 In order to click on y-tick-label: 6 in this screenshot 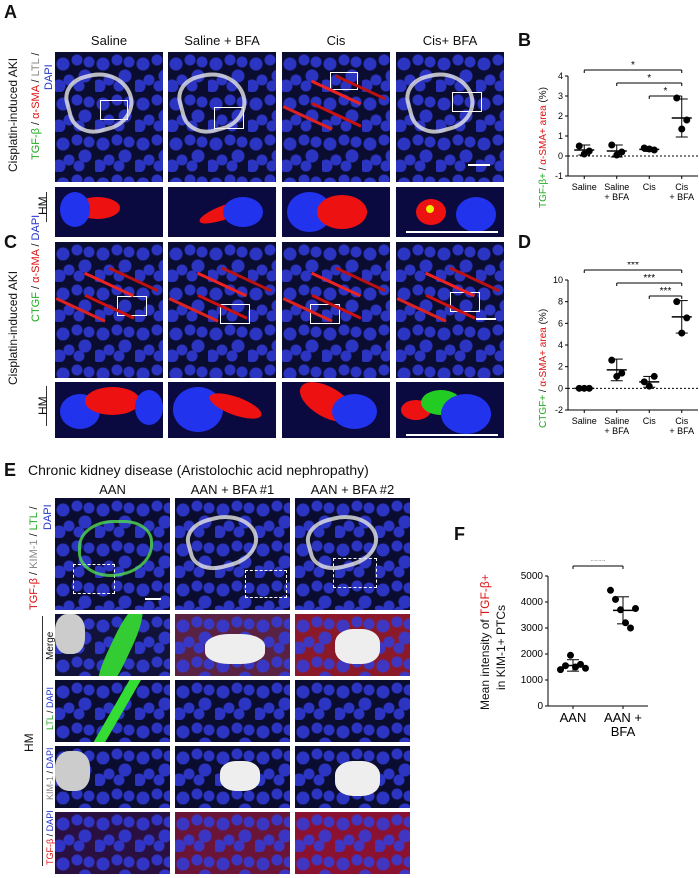, I will do `click(560, 323)`.